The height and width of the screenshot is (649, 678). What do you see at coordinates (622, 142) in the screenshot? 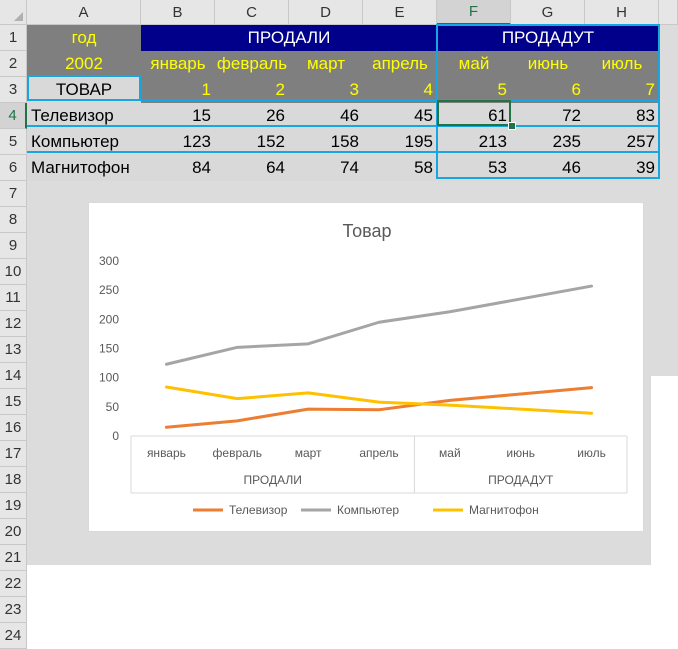
I see `value-cell: 257` at bounding box center [622, 142].